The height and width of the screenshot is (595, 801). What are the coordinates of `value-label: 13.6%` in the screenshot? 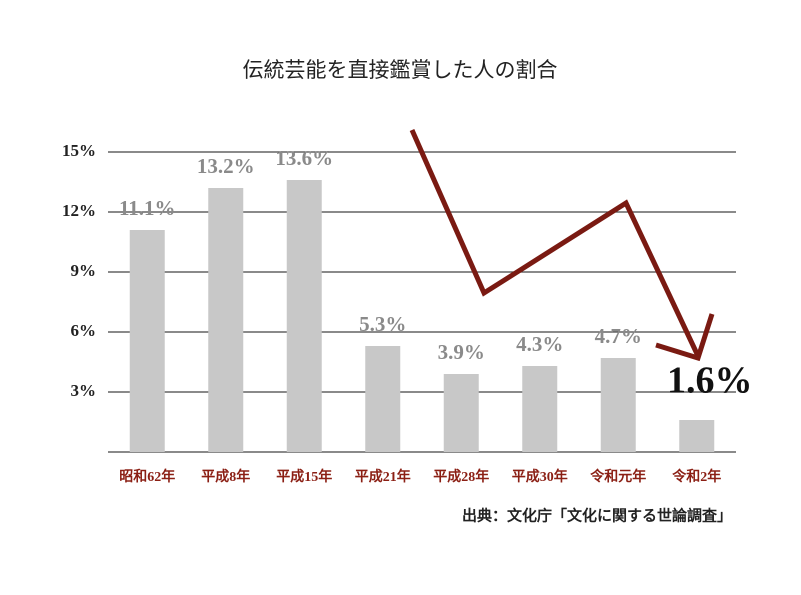 It's located at (304, 158).